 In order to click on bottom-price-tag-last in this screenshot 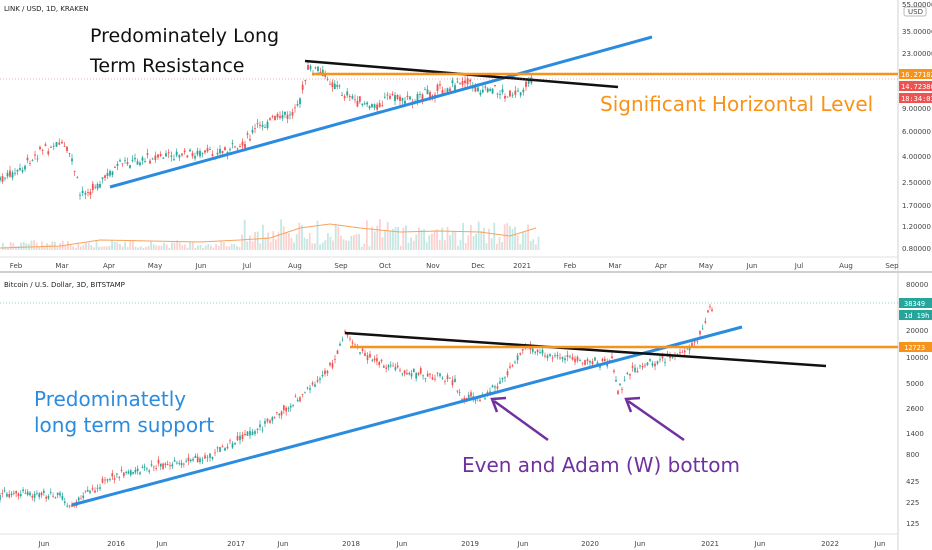, I will do `click(915, 303)`.